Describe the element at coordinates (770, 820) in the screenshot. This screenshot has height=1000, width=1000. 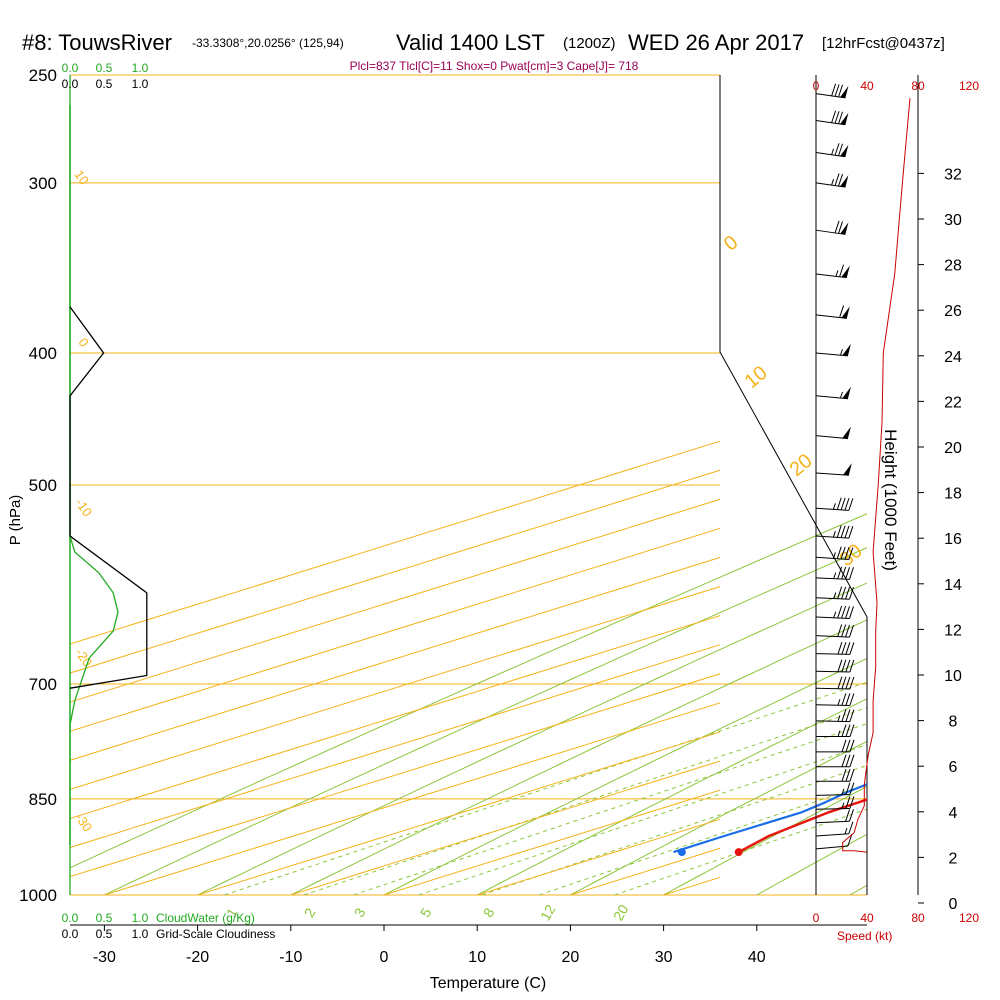
I see `sounding-series` at that location.